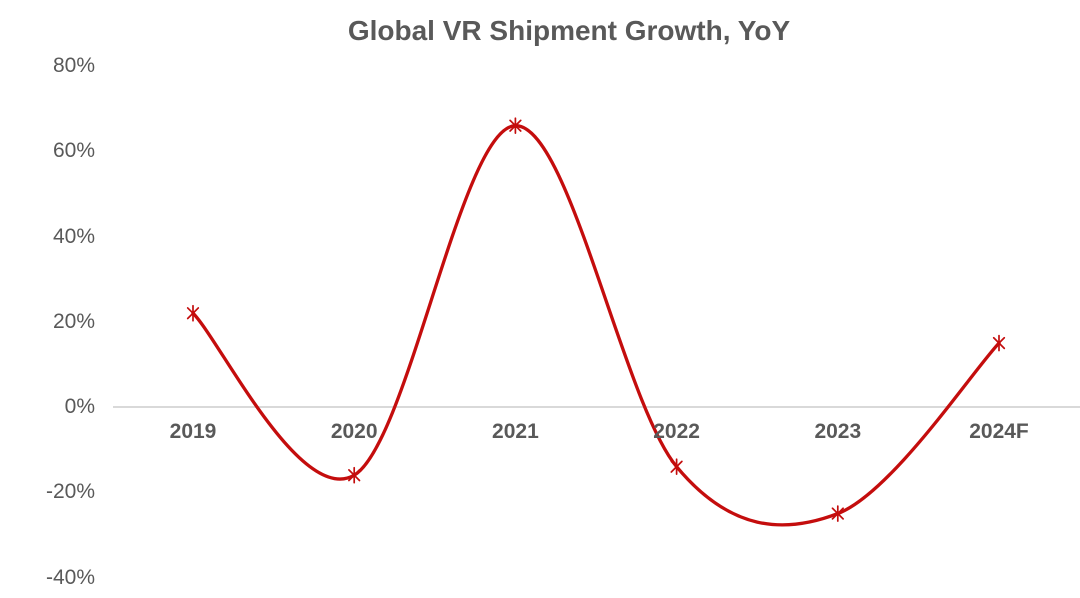 This screenshot has height=598, width=1080. I want to click on y-axis-tick-label: -40%, so click(70, 577).